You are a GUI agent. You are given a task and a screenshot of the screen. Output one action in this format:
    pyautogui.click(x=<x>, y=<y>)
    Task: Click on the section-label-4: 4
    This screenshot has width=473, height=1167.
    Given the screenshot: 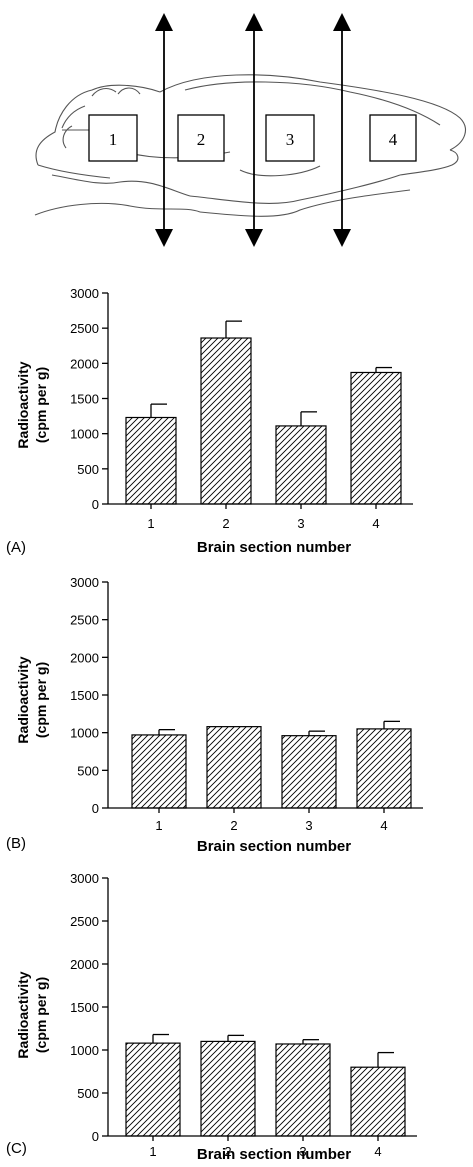 What is the action you would take?
    pyautogui.click(x=393, y=139)
    